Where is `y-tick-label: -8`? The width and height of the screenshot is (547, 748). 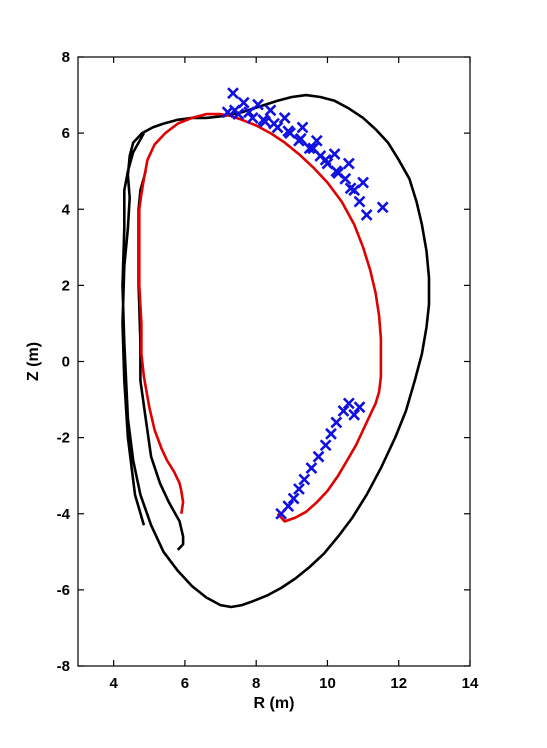 y-tick-label: -8 is located at coordinates (63, 666).